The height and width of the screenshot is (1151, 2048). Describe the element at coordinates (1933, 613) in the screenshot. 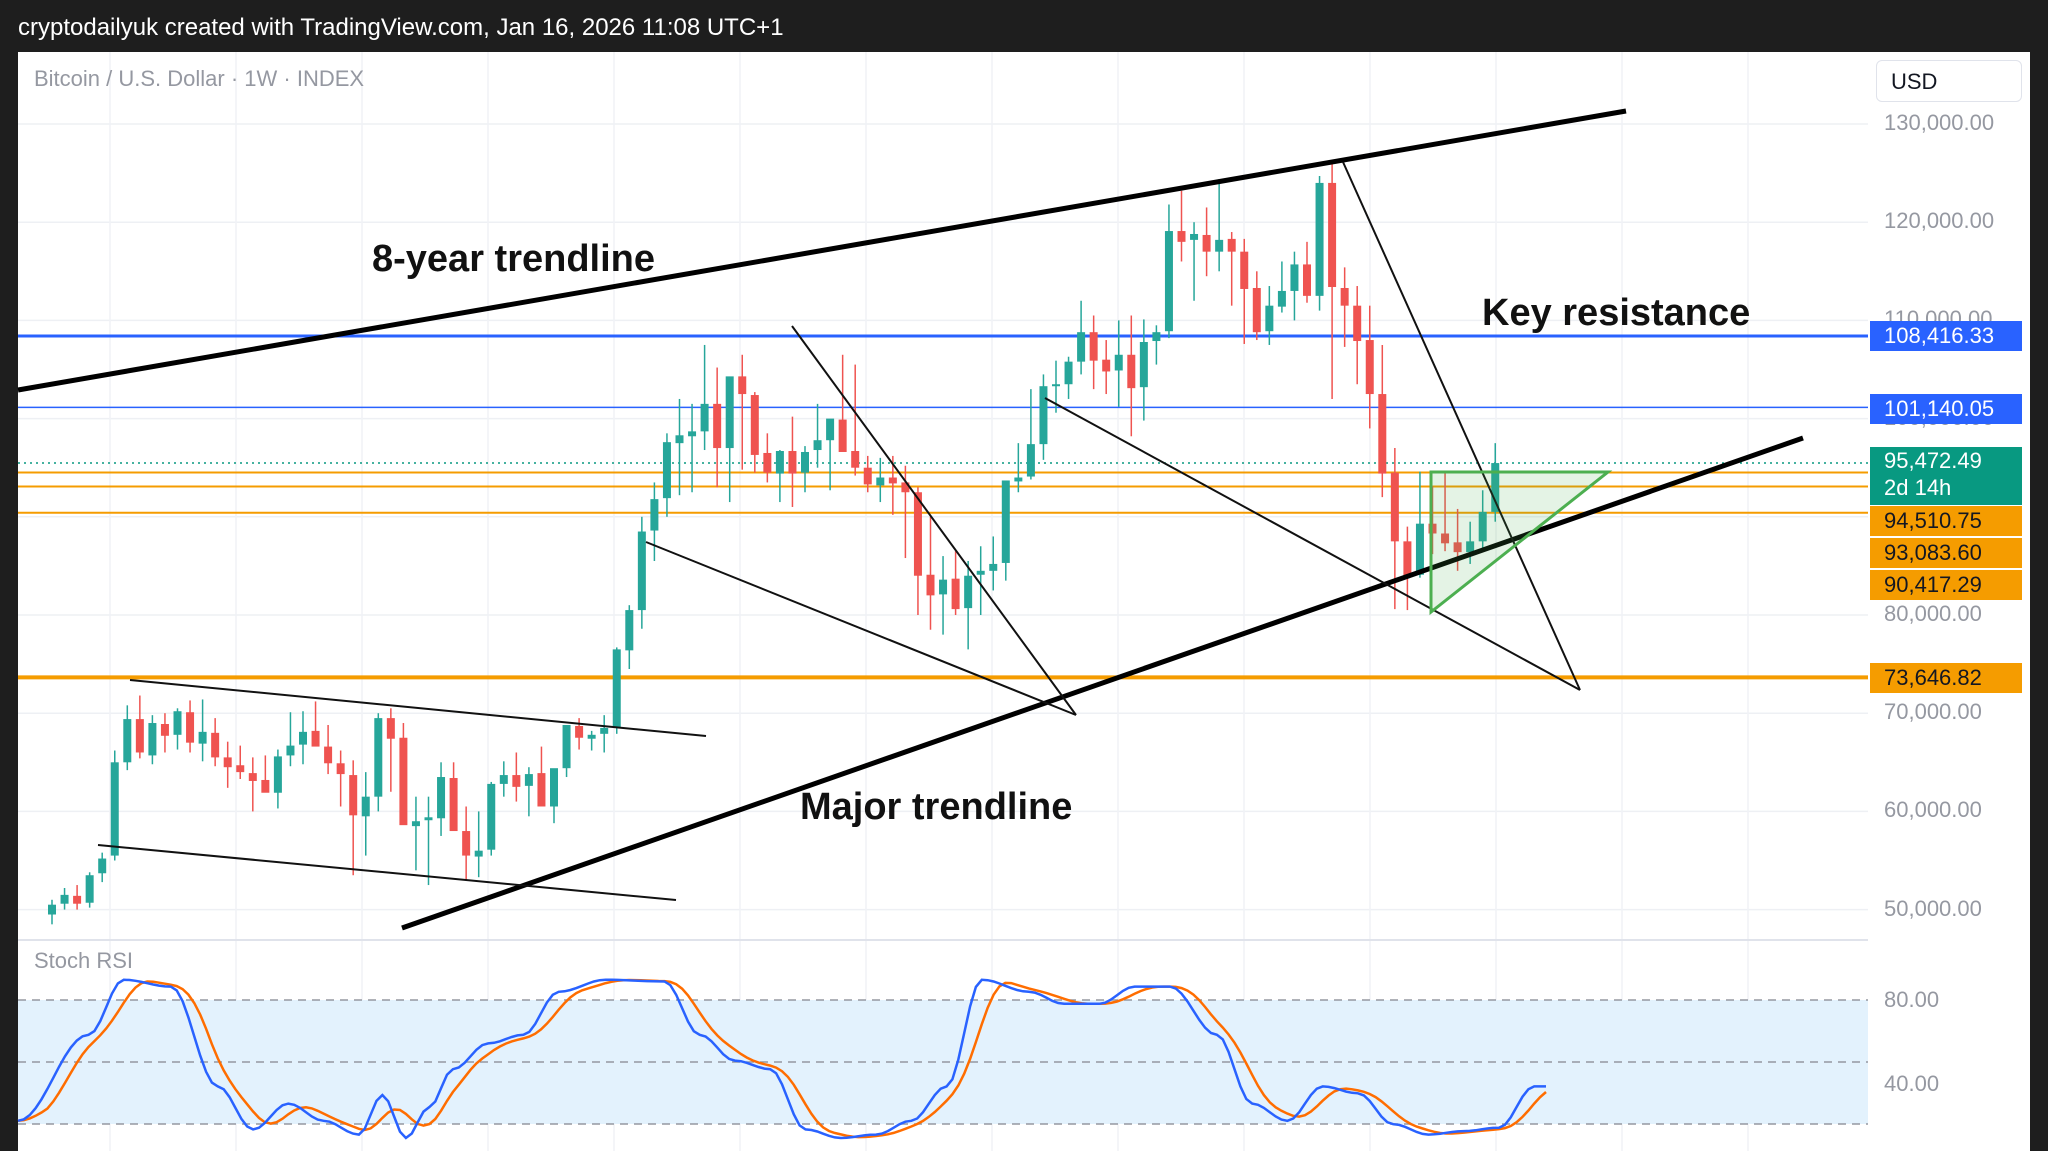

I see `price-axis-tick: 80,000.00` at that location.